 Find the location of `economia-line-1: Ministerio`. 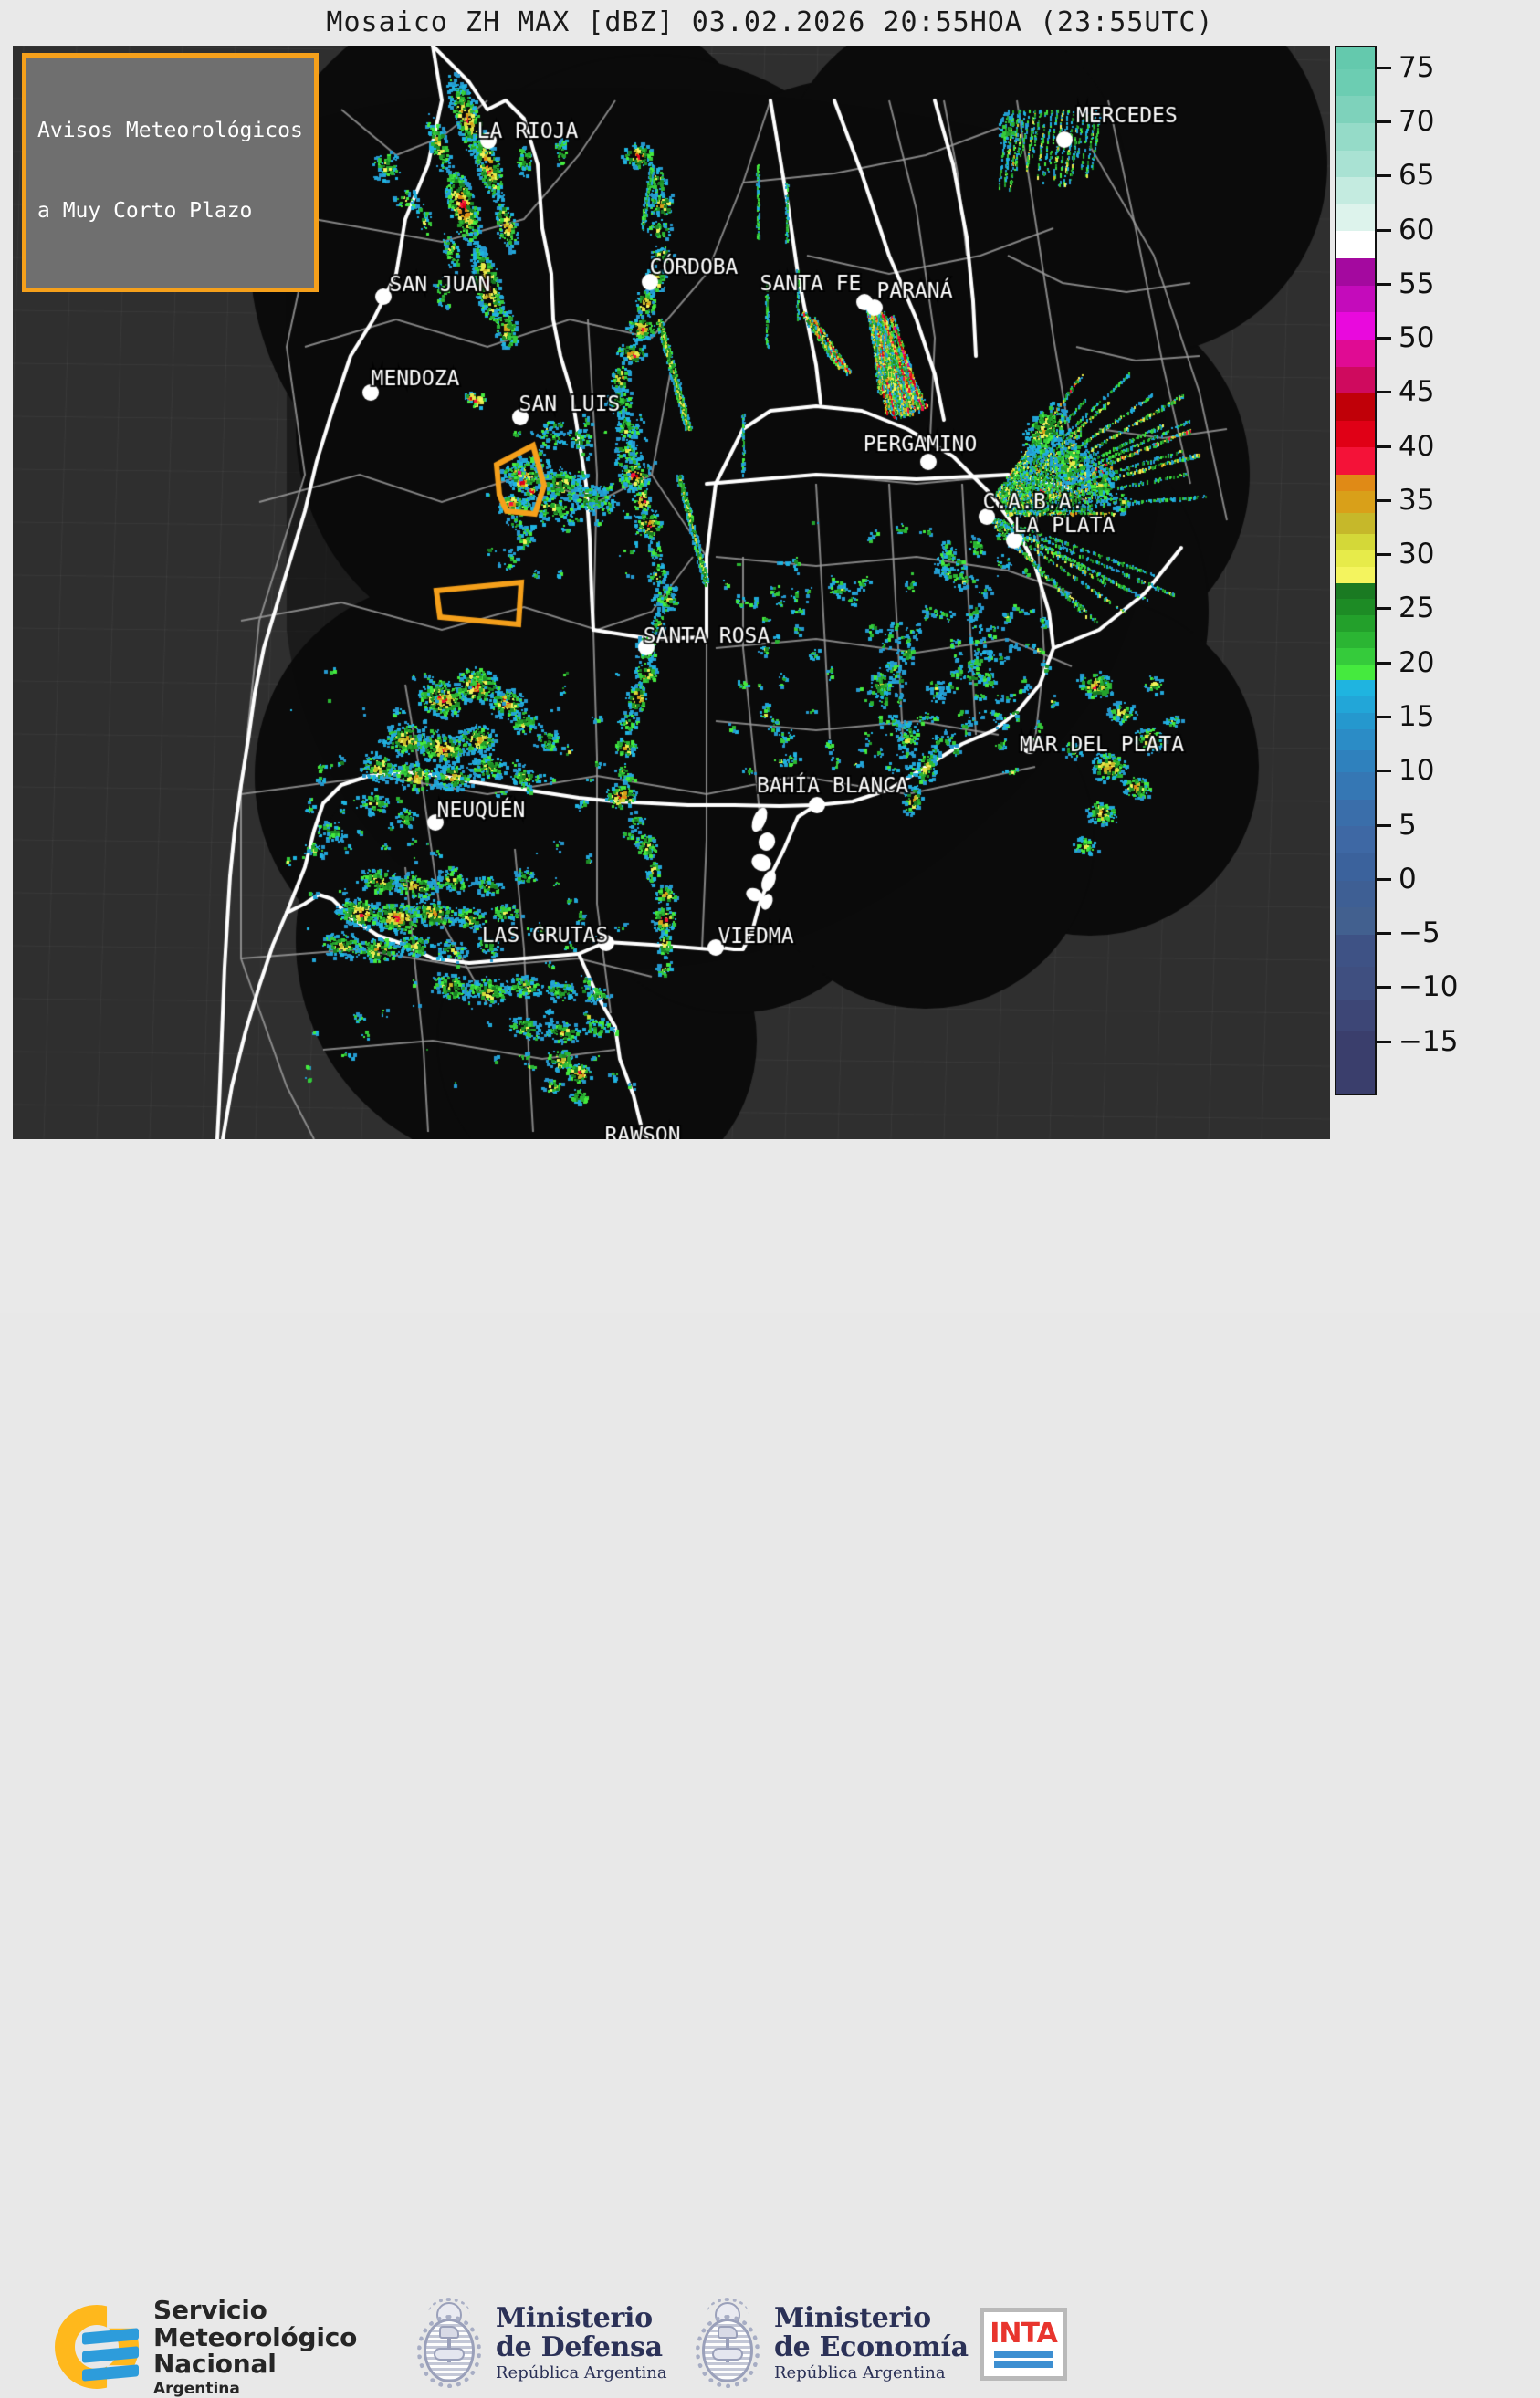

economia-line-1: Ministerio is located at coordinates (852, 2318).